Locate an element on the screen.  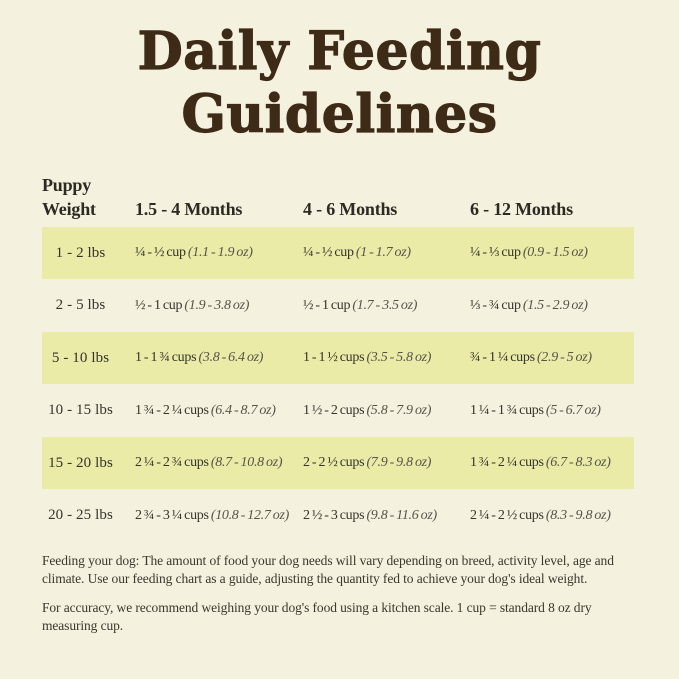
oz-range: (3.8 - 6.4 oz) is located at coordinates (231, 358).